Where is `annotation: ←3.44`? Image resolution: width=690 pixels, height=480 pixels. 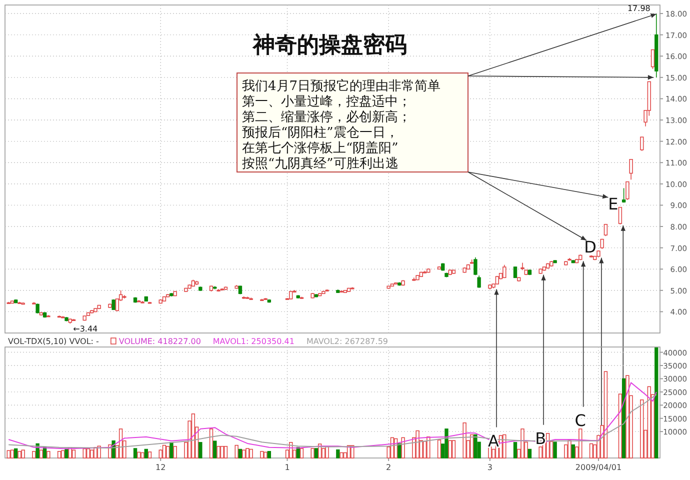
annotation: ←3.44 is located at coordinates (85, 329).